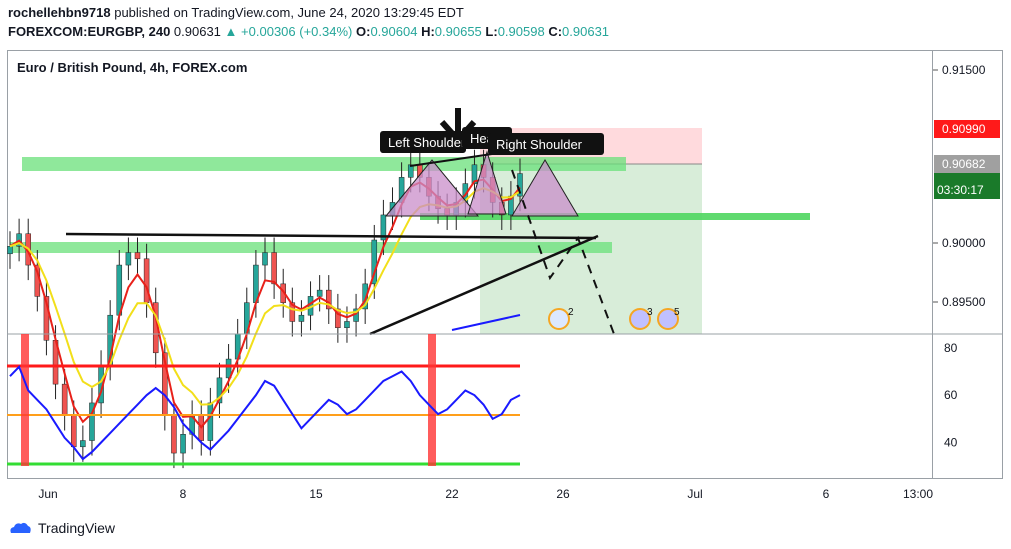 The height and width of the screenshot is (549, 1011). I want to click on time-tick-label: 15, so click(316, 494).